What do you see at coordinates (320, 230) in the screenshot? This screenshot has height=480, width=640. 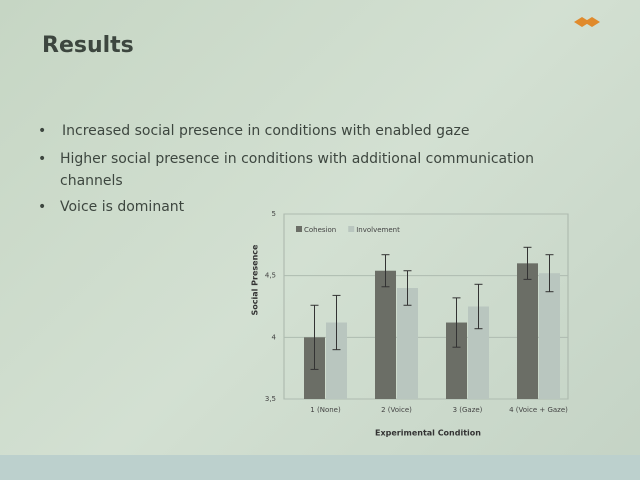 I see `legend-label: Cohesion` at bounding box center [320, 230].